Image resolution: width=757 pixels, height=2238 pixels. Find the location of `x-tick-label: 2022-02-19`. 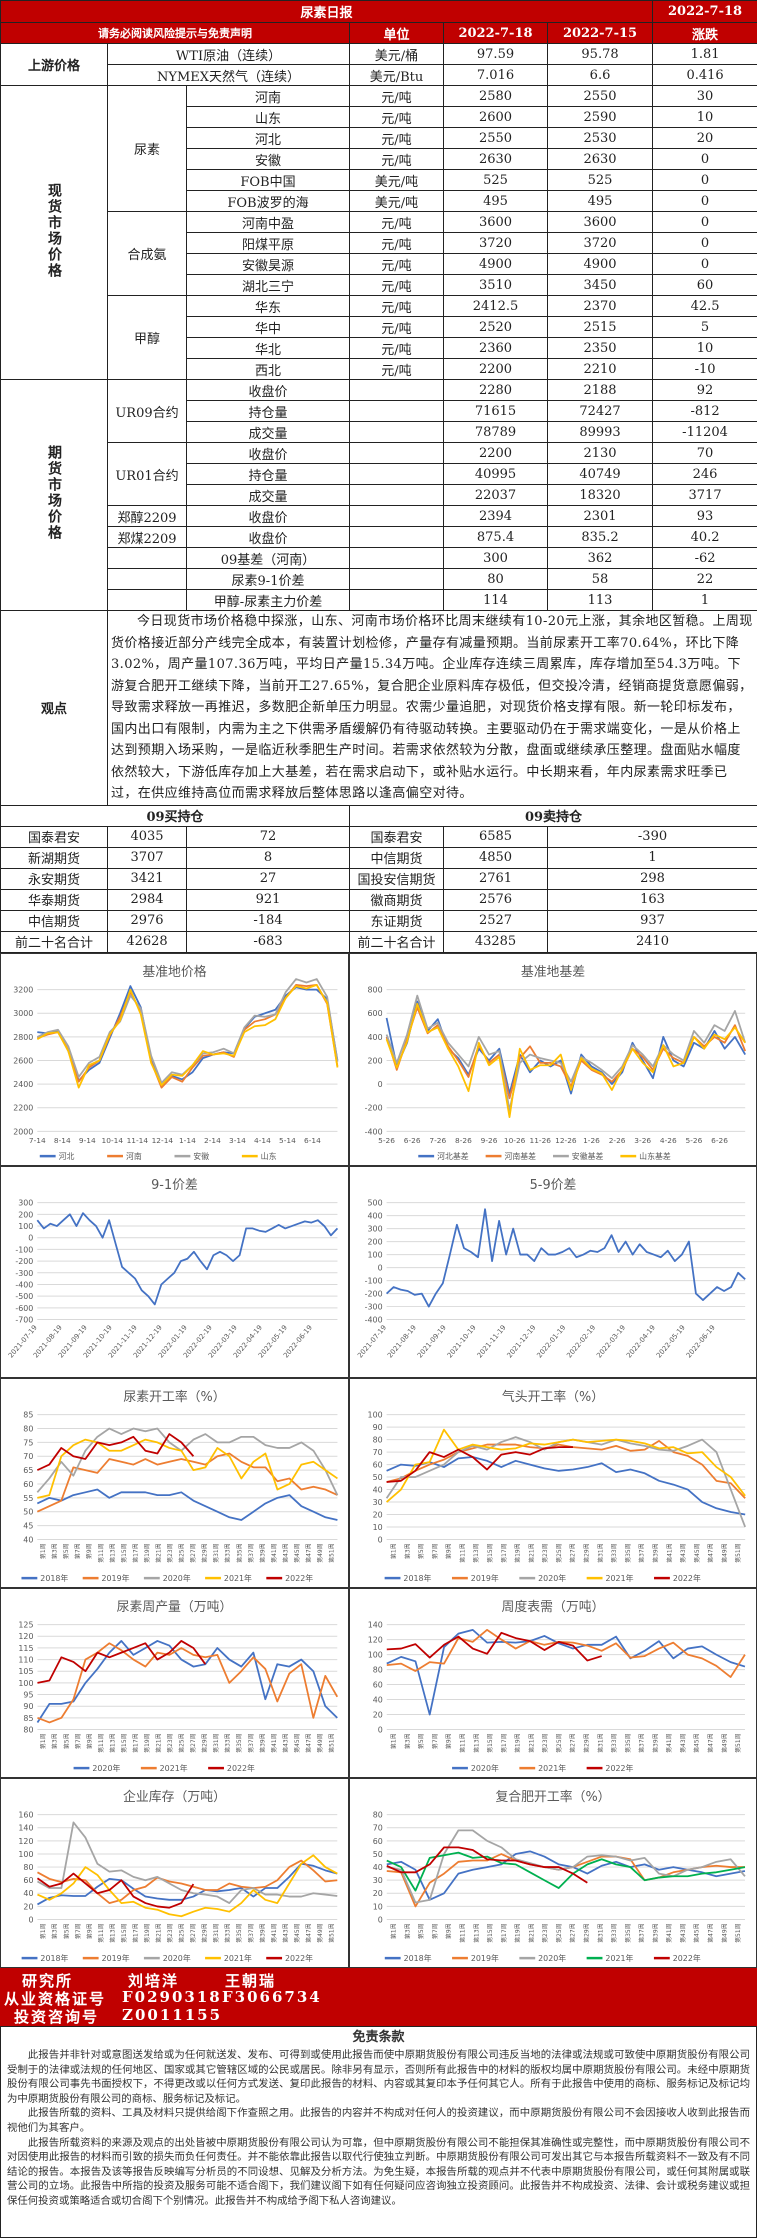

x-tick-label: 2022-02-19 is located at coordinates (581, 1341).